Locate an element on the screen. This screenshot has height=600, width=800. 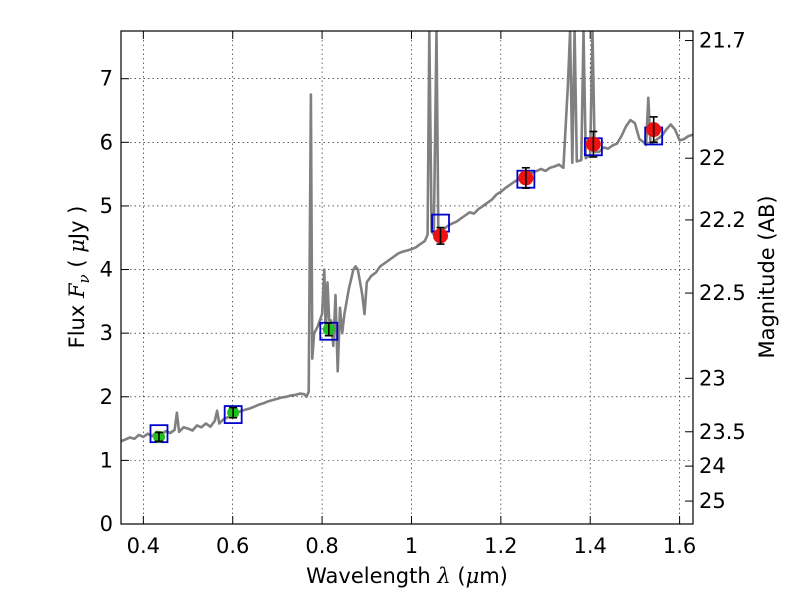
x-axis-label: Wavelength λ (μm) is located at coordinates (407, 576).